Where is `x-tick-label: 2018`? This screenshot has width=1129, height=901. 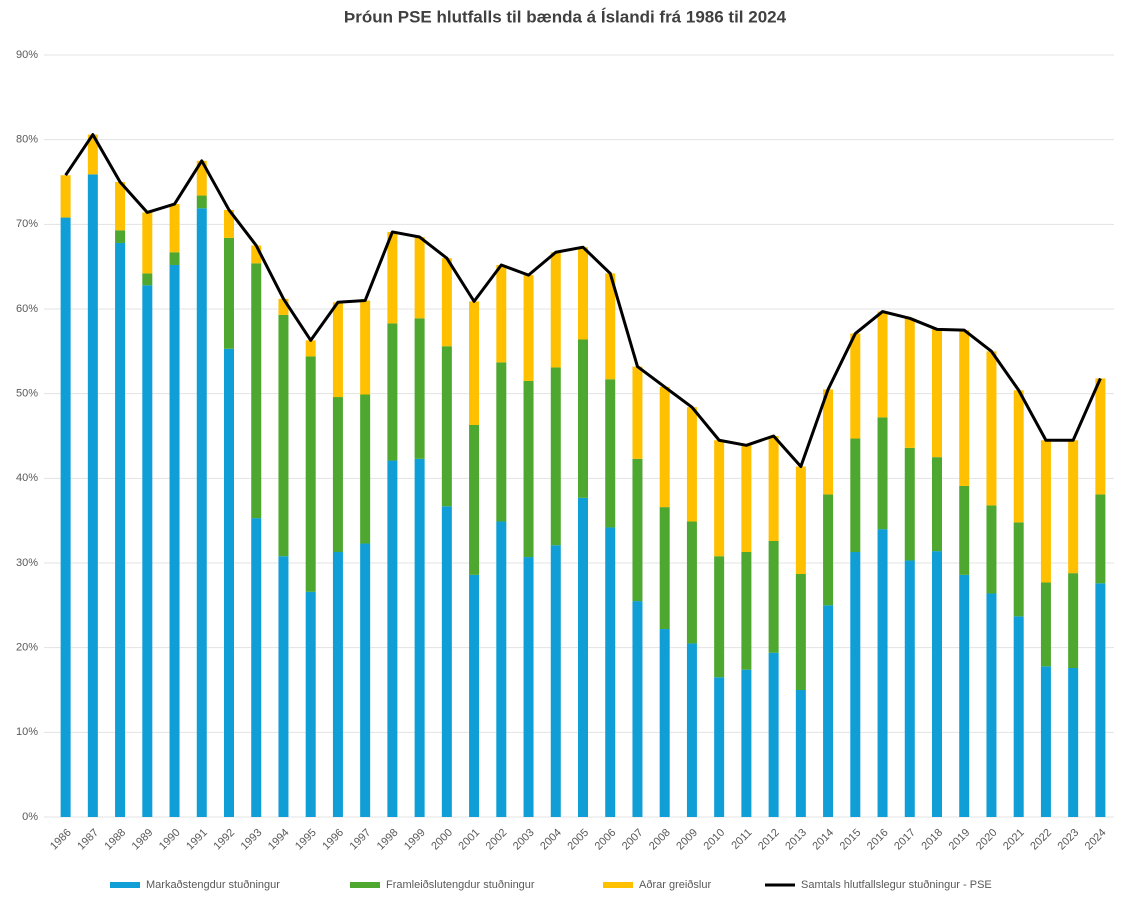 x-tick-label: 2018 is located at coordinates (932, 840).